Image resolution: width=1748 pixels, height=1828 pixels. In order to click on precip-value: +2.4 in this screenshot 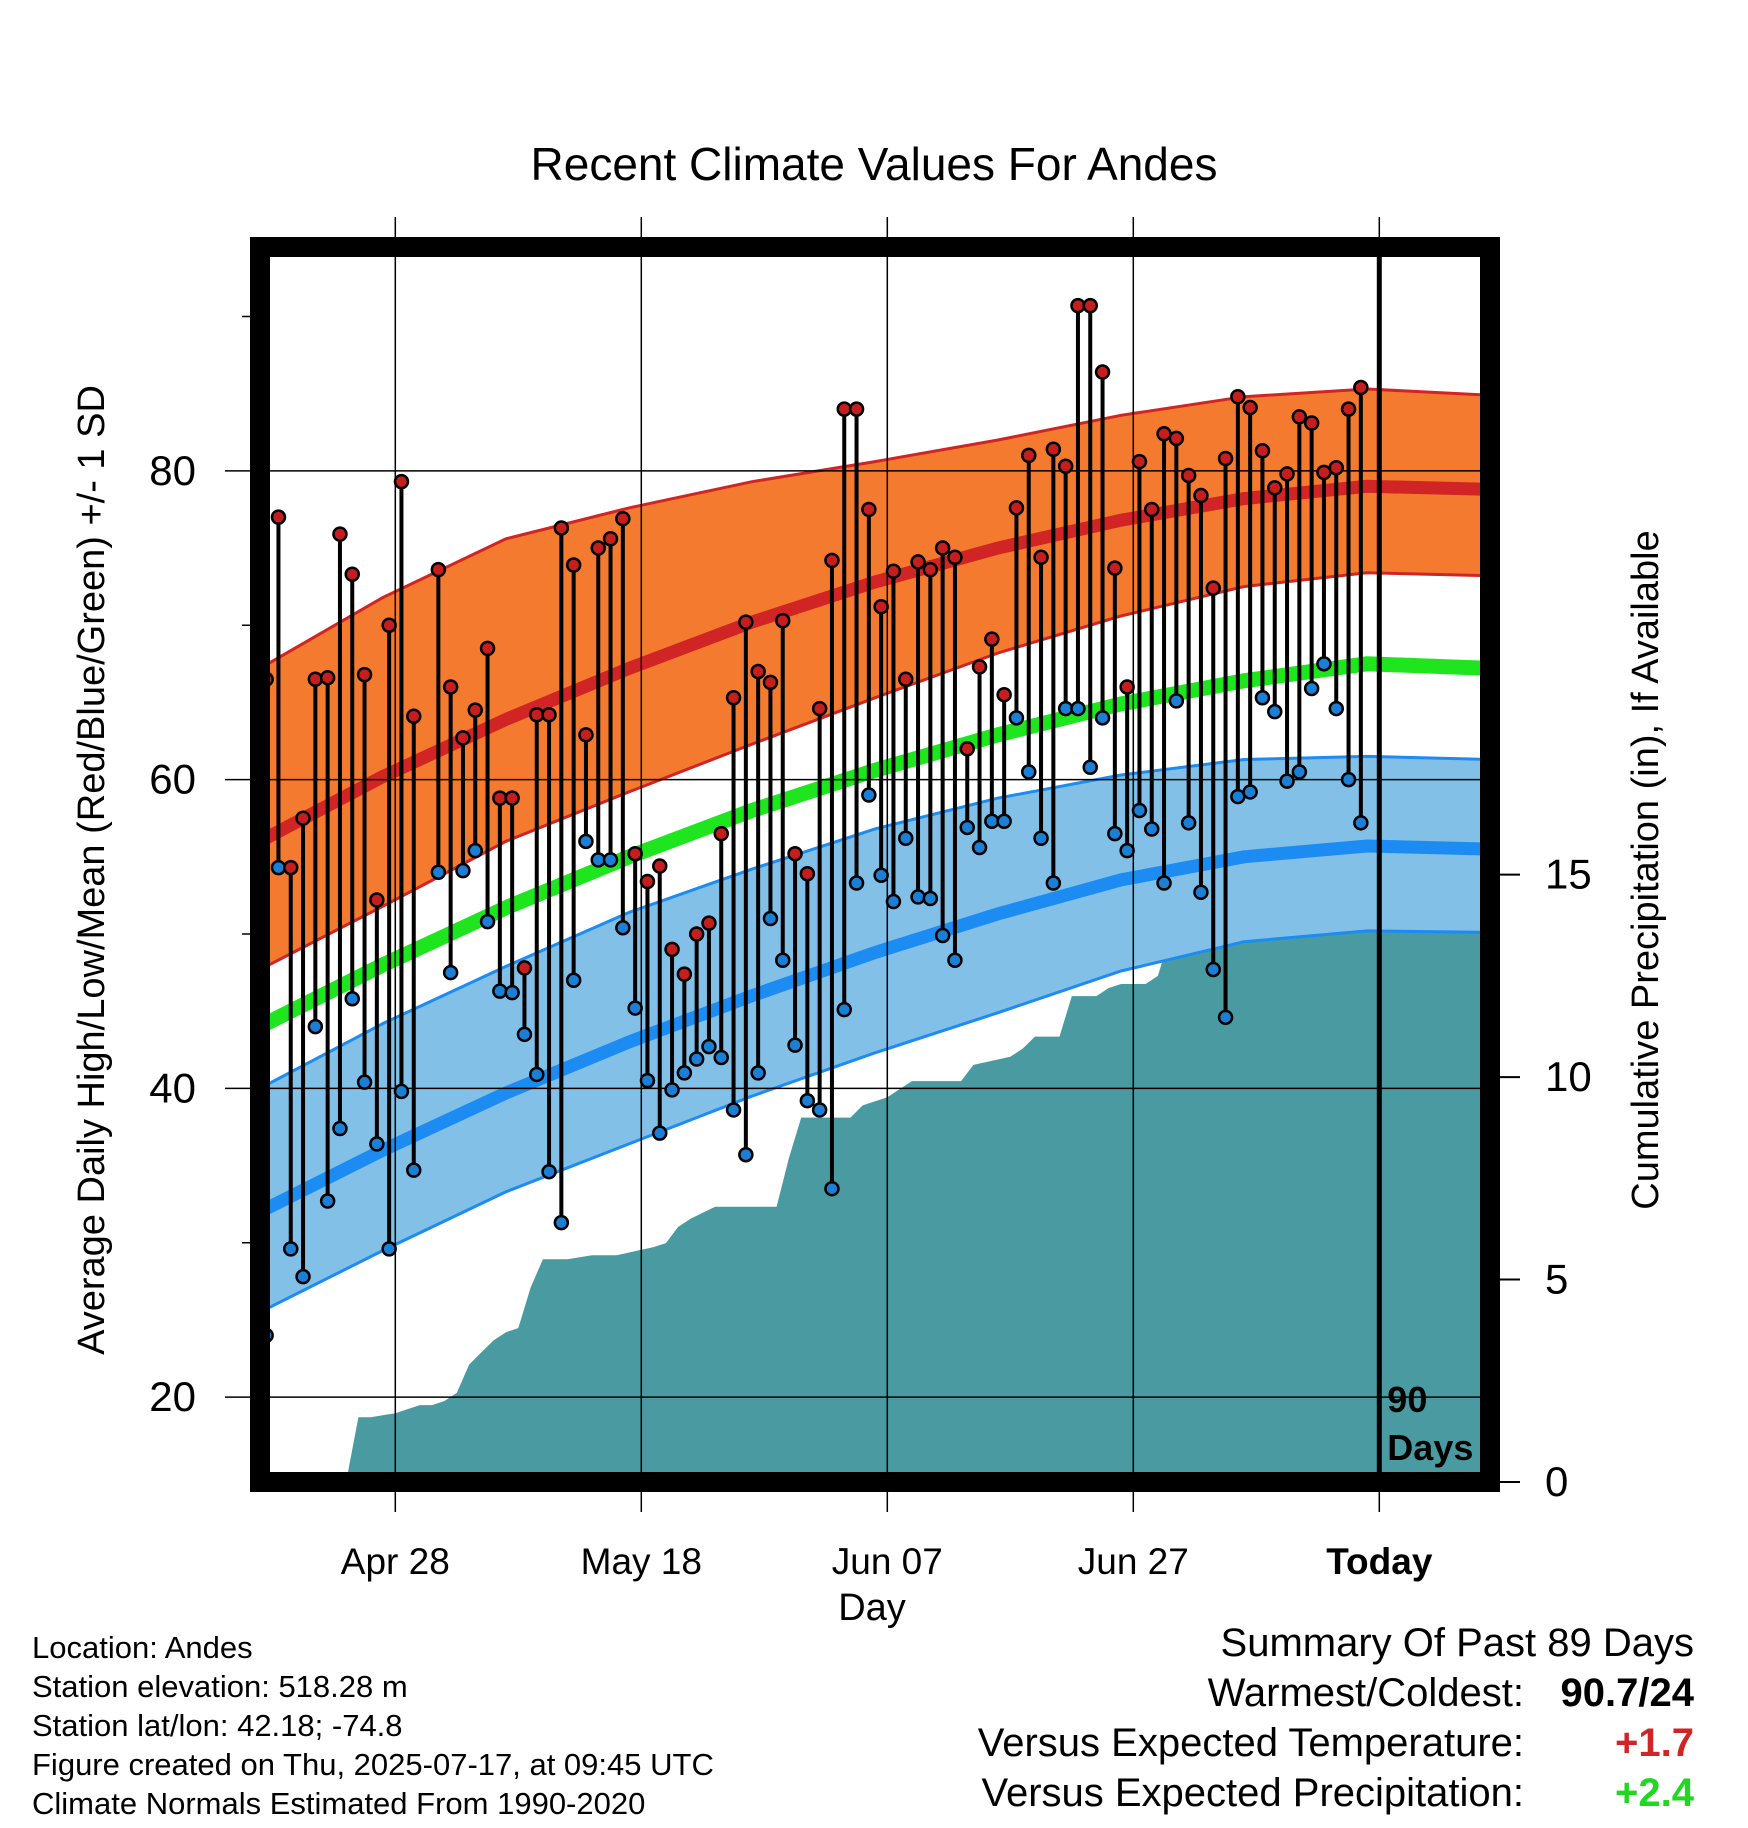, I will do `click(1654, 1793)`.